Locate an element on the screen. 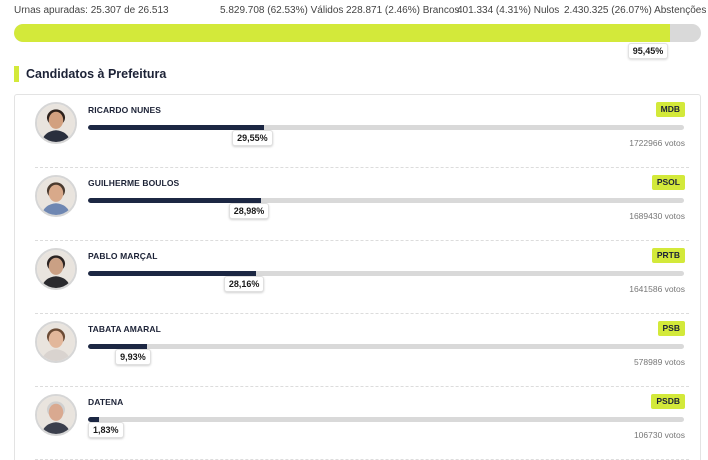 This screenshot has width=708, height=460. vote-count: 106730 votos is located at coordinates (659, 435).